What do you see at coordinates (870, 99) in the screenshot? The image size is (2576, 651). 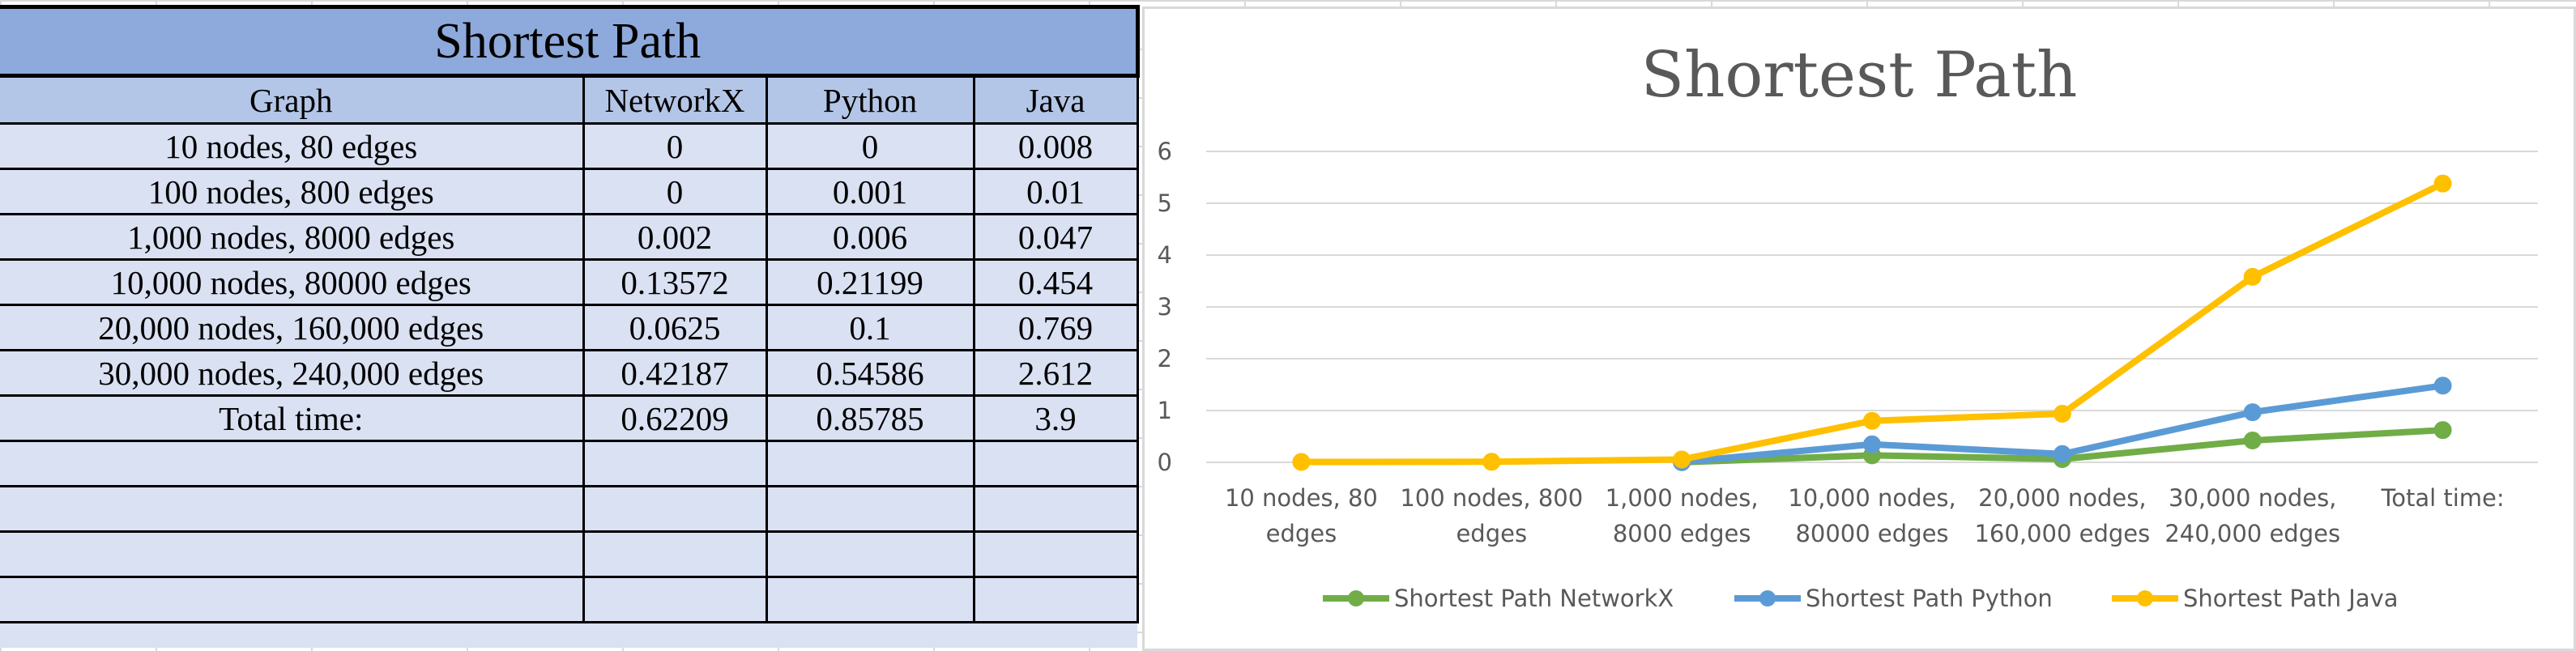 I see `header-python: Python` at bounding box center [870, 99].